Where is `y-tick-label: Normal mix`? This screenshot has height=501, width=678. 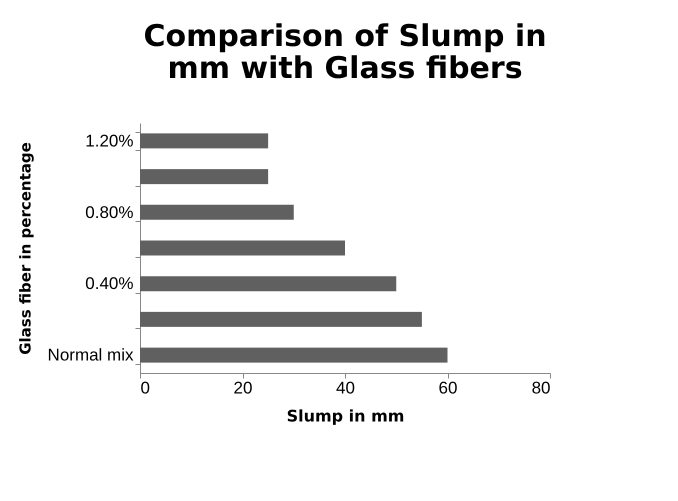 y-tick-label: Normal mix is located at coordinates (91, 355).